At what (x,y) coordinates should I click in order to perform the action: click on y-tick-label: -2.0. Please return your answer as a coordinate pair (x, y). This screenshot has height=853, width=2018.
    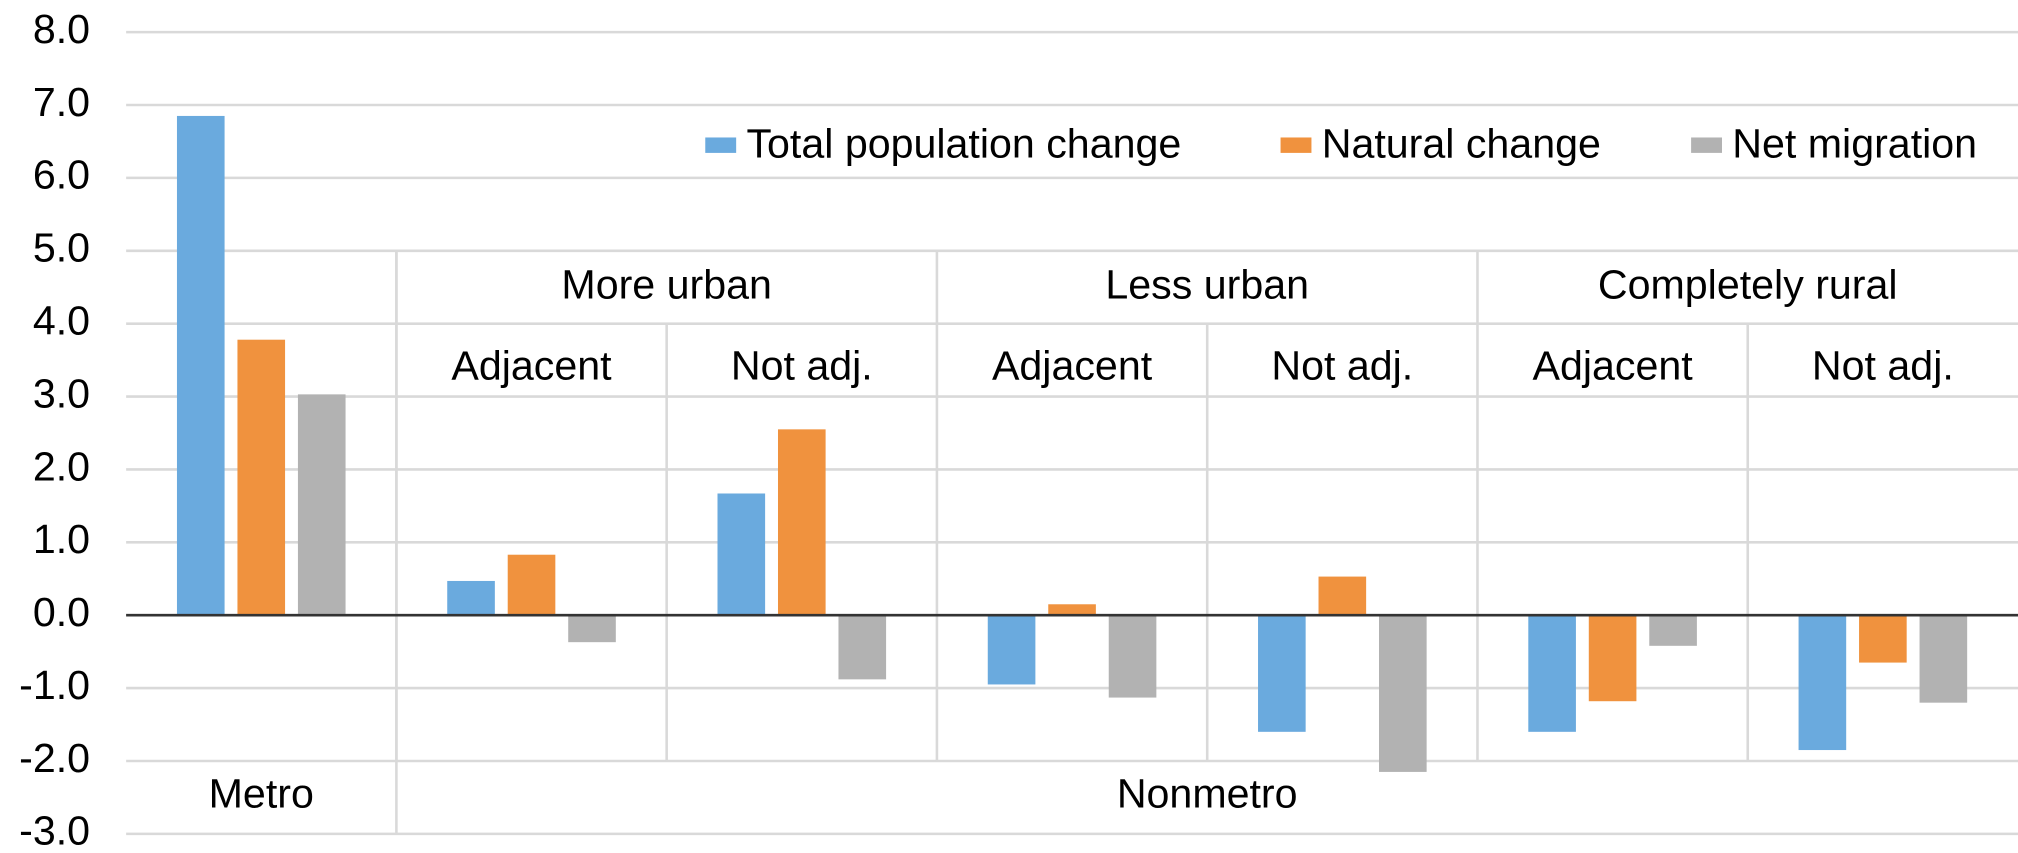
    Looking at the image, I should click on (54, 758).